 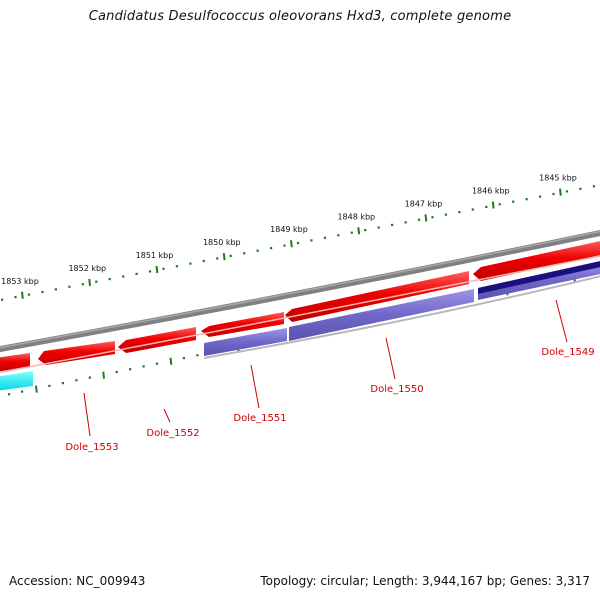 What do you see at coordinates (396, 389) in the screenshot?
I see `gene-label: Dole_1550` at bounding box center [396, 389].